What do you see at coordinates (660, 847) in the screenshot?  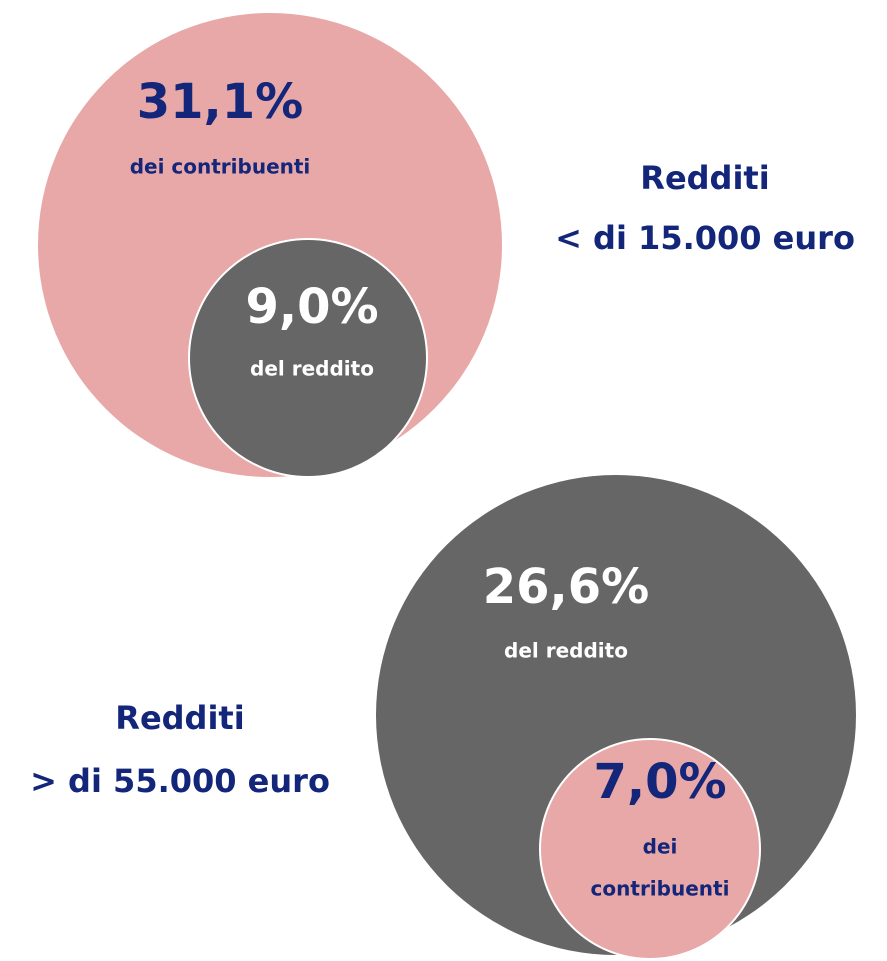 I see `inner-caption: dei` at bounding box center [660, 847].